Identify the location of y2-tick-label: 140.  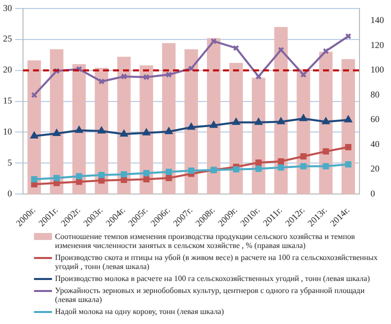
(377, 20).